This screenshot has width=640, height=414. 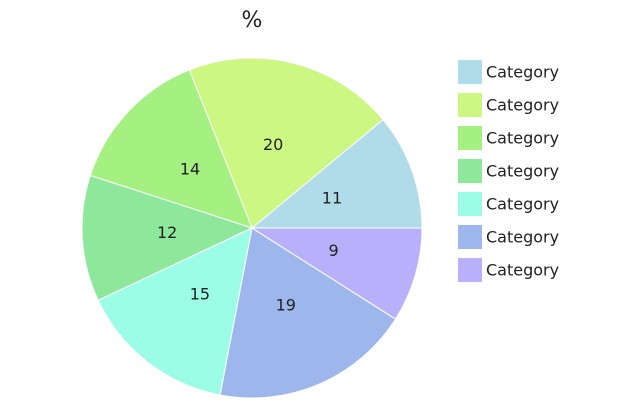 What do you see at coordinates (286, 305) in the screenshot?
I see `slice-label: 19` at bounding box center [286, 305].